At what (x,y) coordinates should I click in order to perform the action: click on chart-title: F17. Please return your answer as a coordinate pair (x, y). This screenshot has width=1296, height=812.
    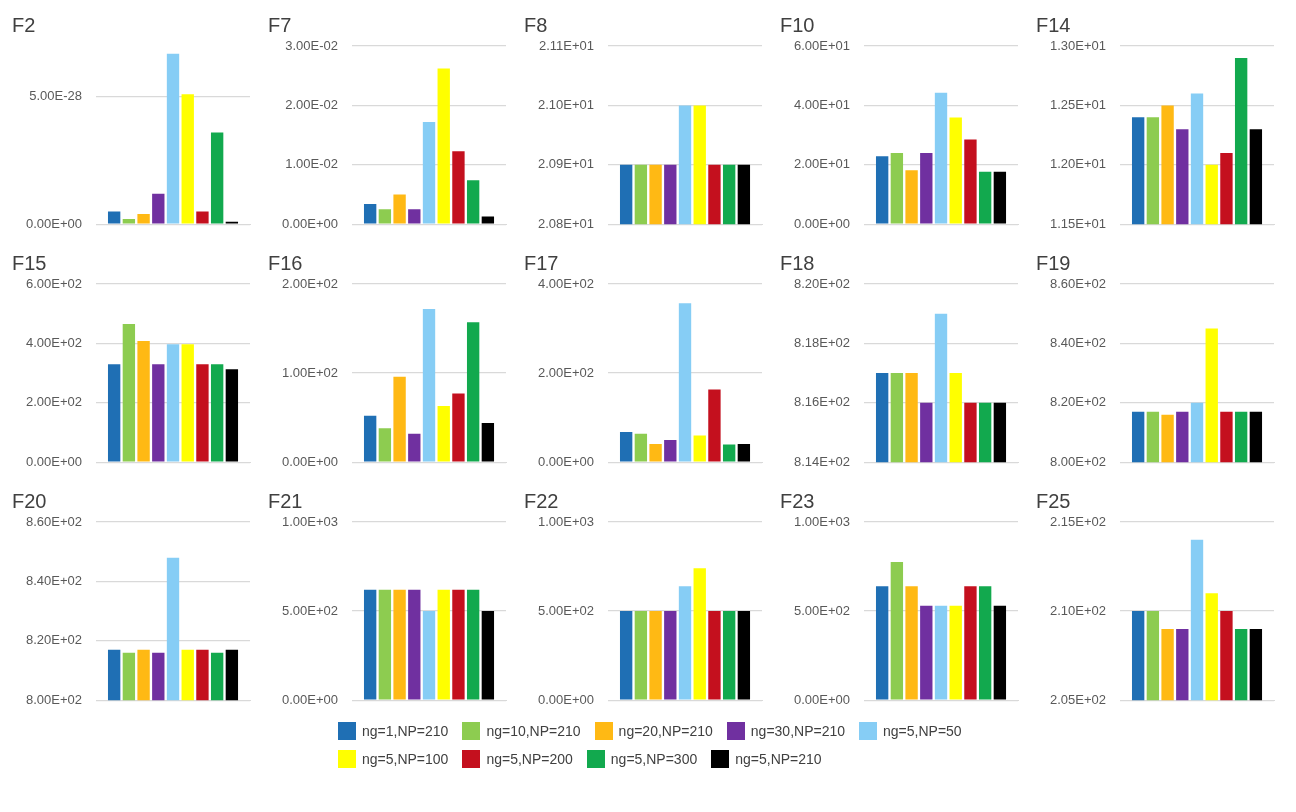
    Looking at the image, I should click on (541, 262).